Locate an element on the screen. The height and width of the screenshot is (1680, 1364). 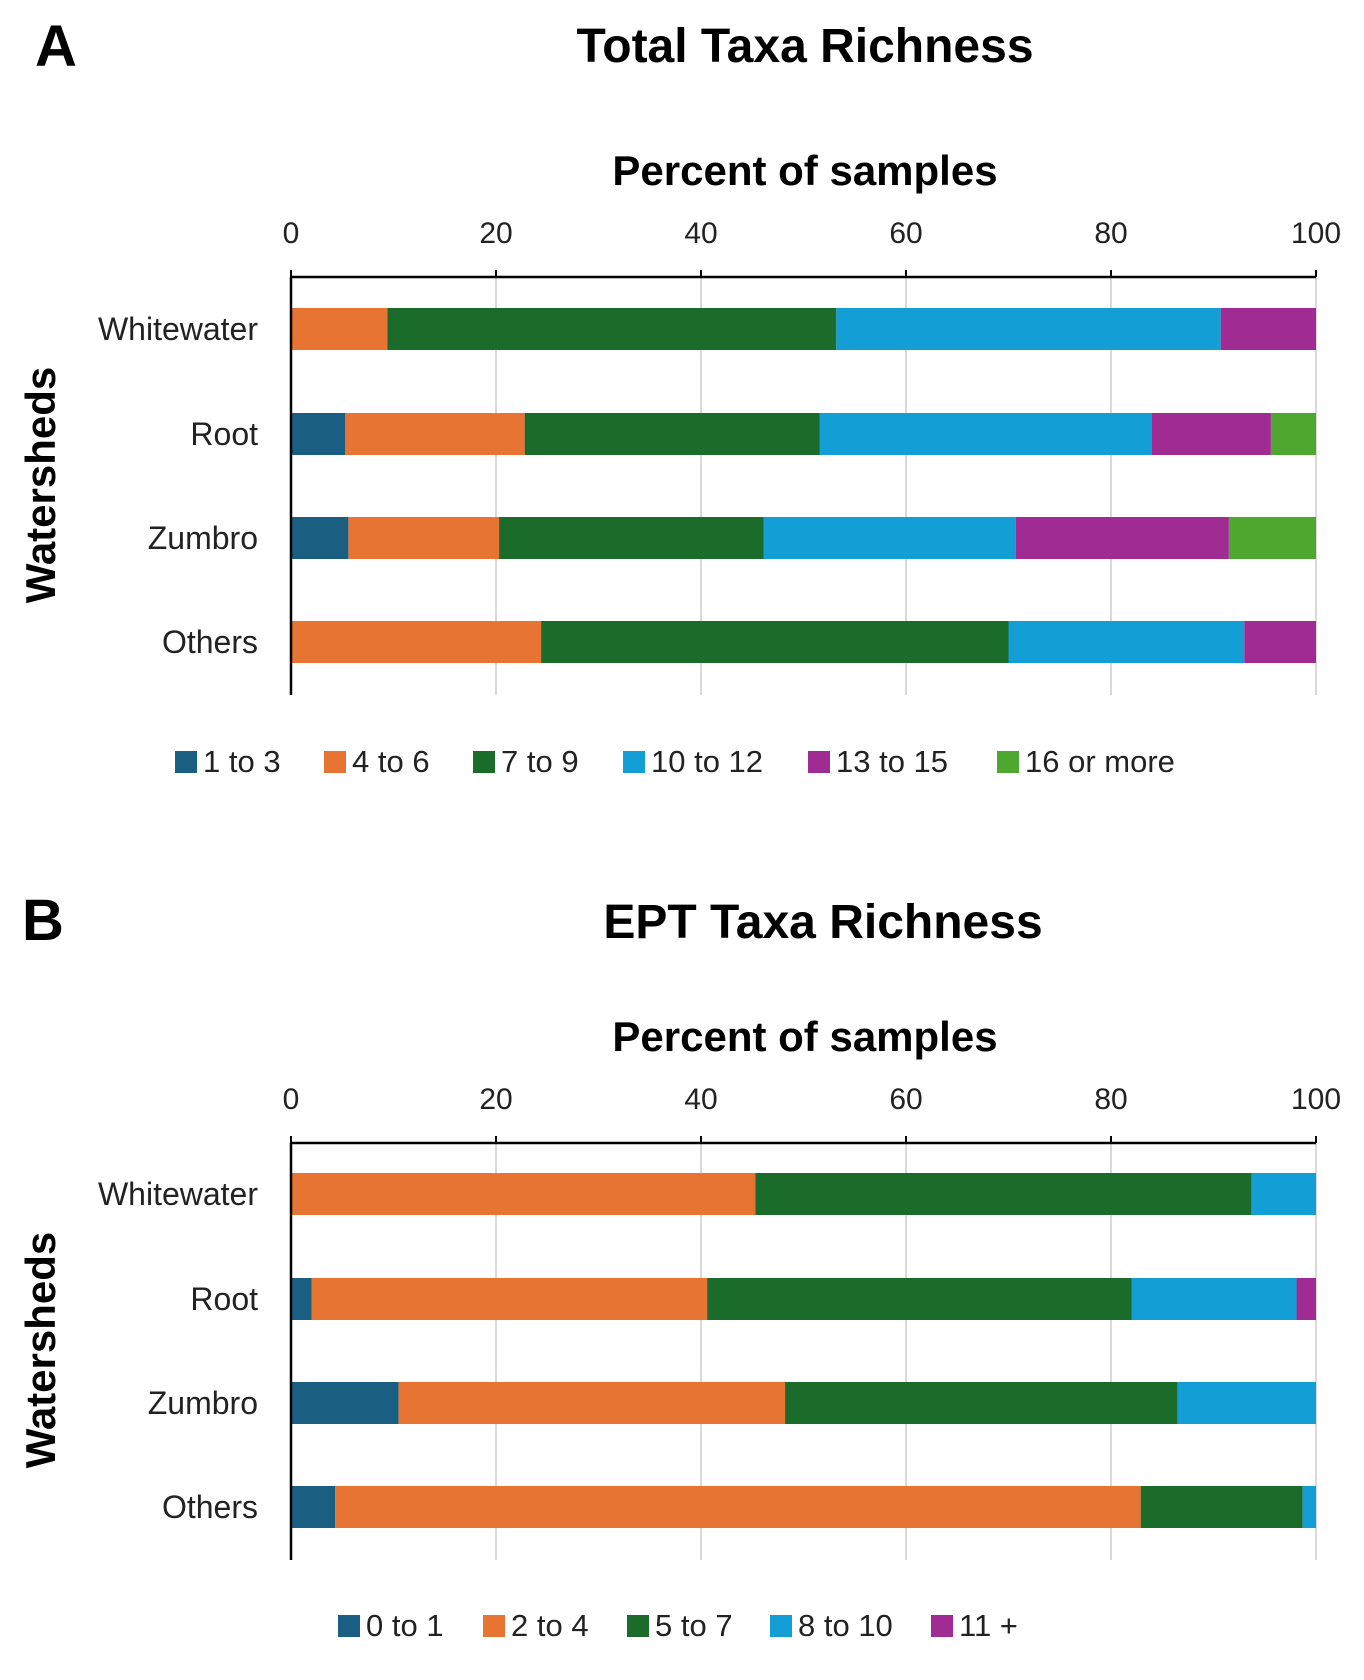
panel-b-legend-label: 11 + is located at coordinates (988, 1625).